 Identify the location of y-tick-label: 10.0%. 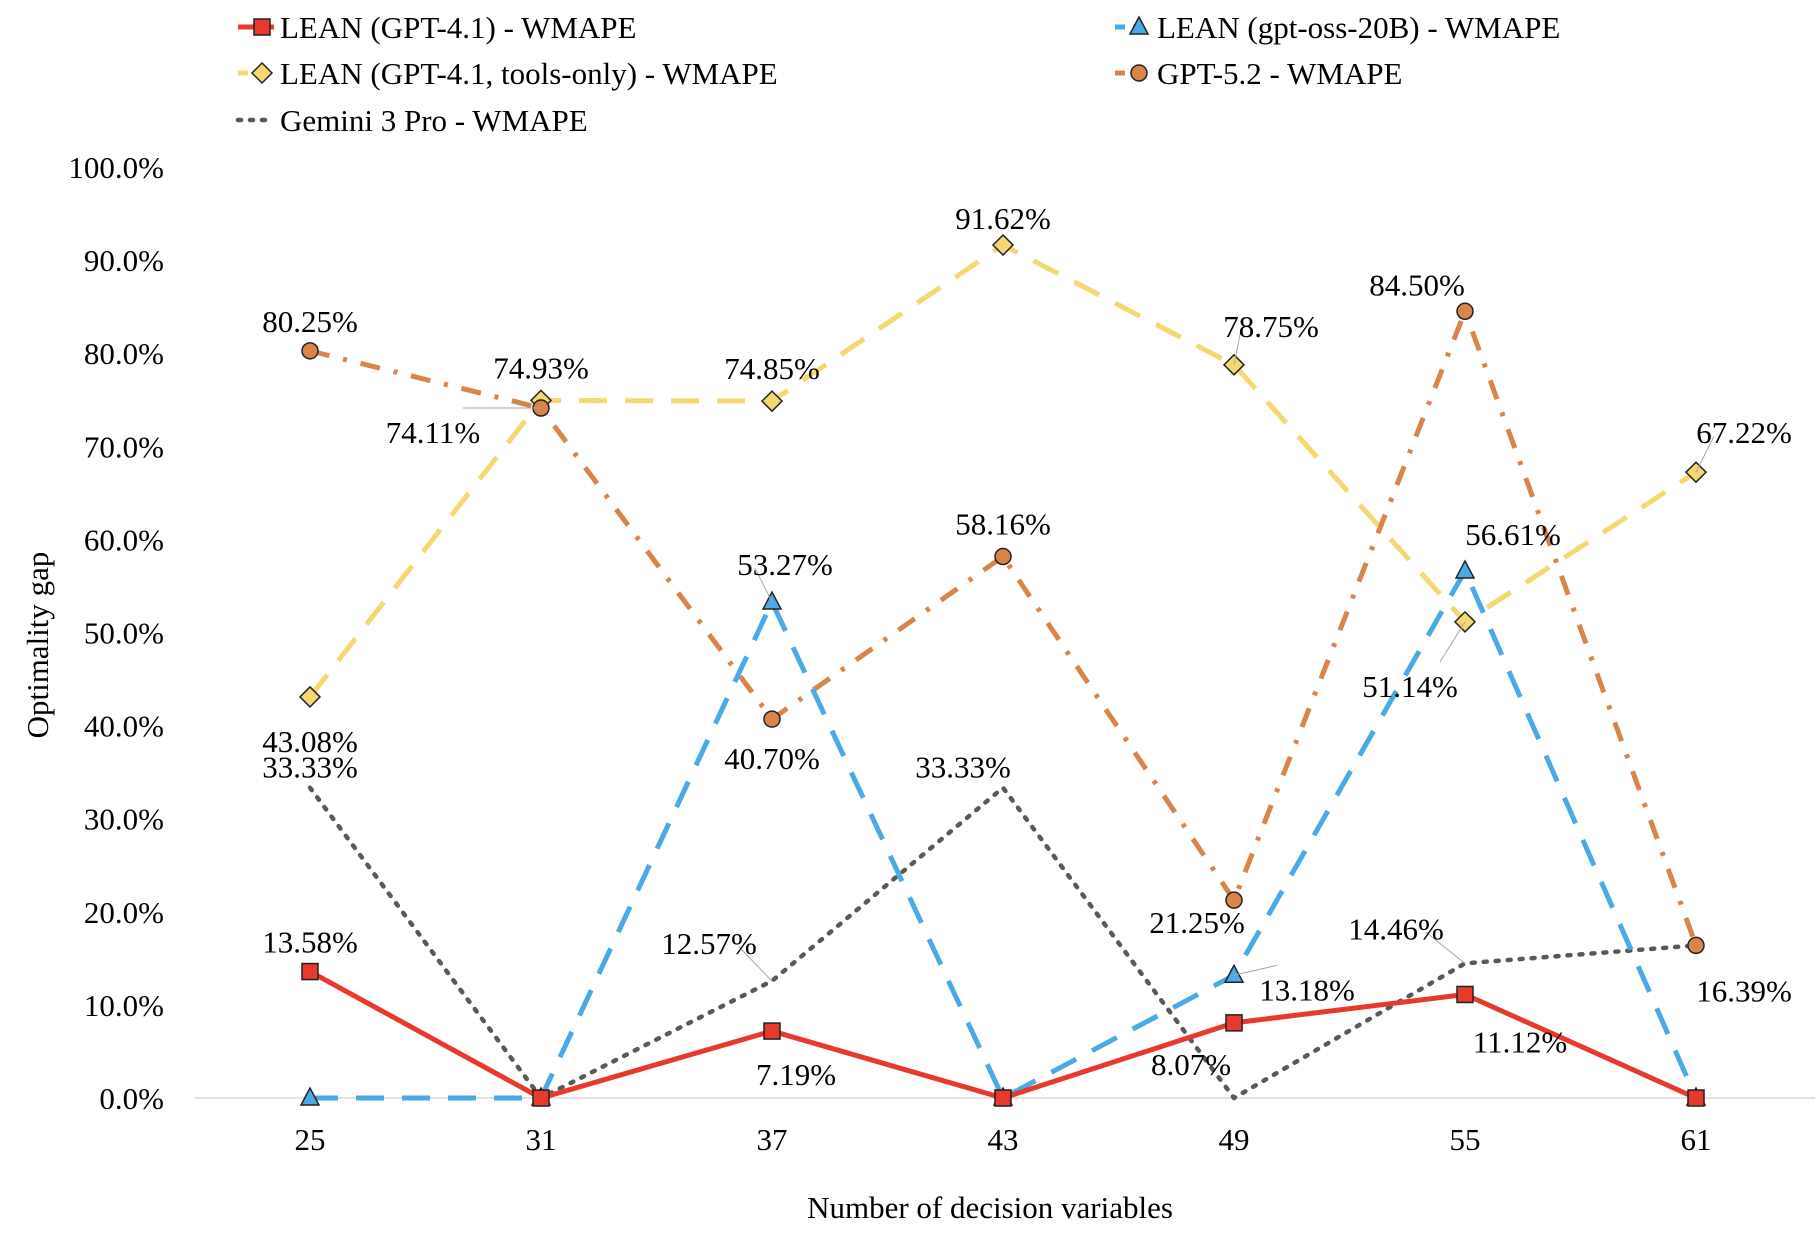
(124, 1005).